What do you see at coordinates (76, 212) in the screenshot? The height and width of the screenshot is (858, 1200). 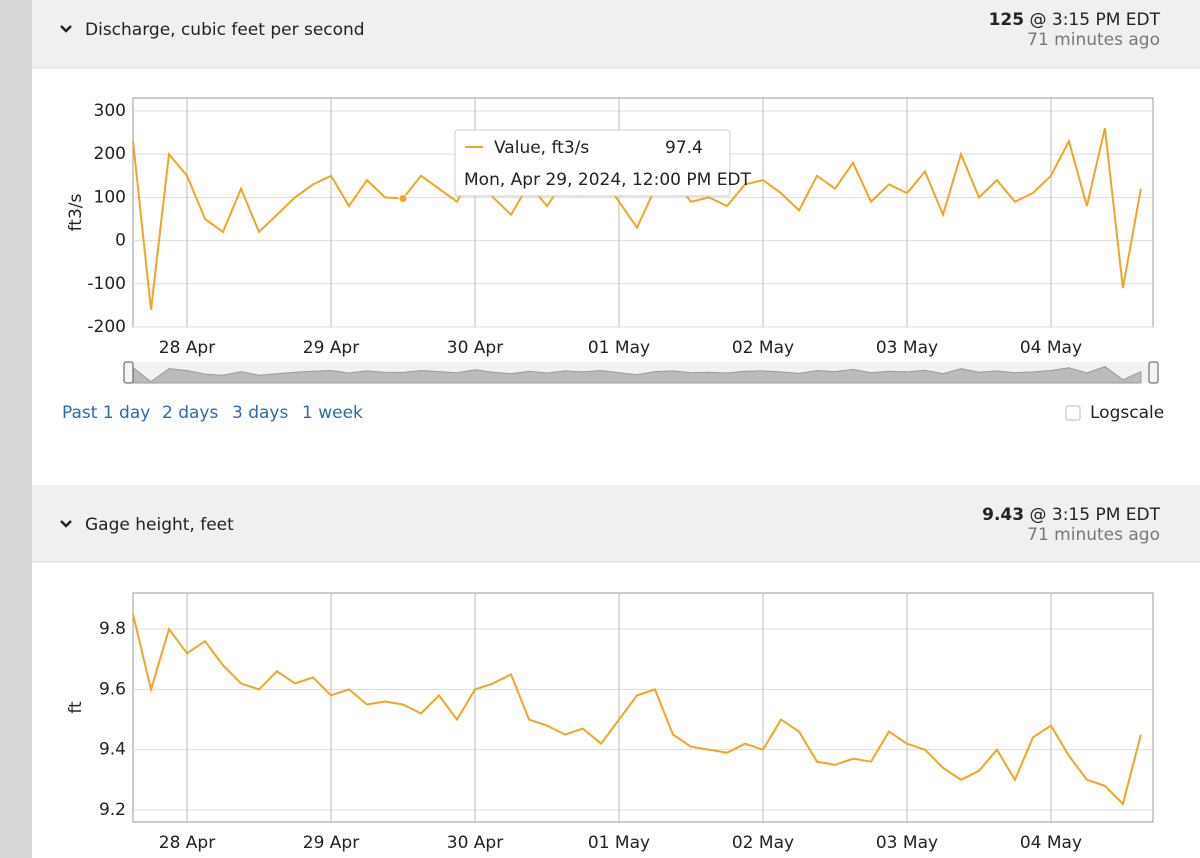 I see `y-axis-label: ft3/s` at bounding box center [76, 212].